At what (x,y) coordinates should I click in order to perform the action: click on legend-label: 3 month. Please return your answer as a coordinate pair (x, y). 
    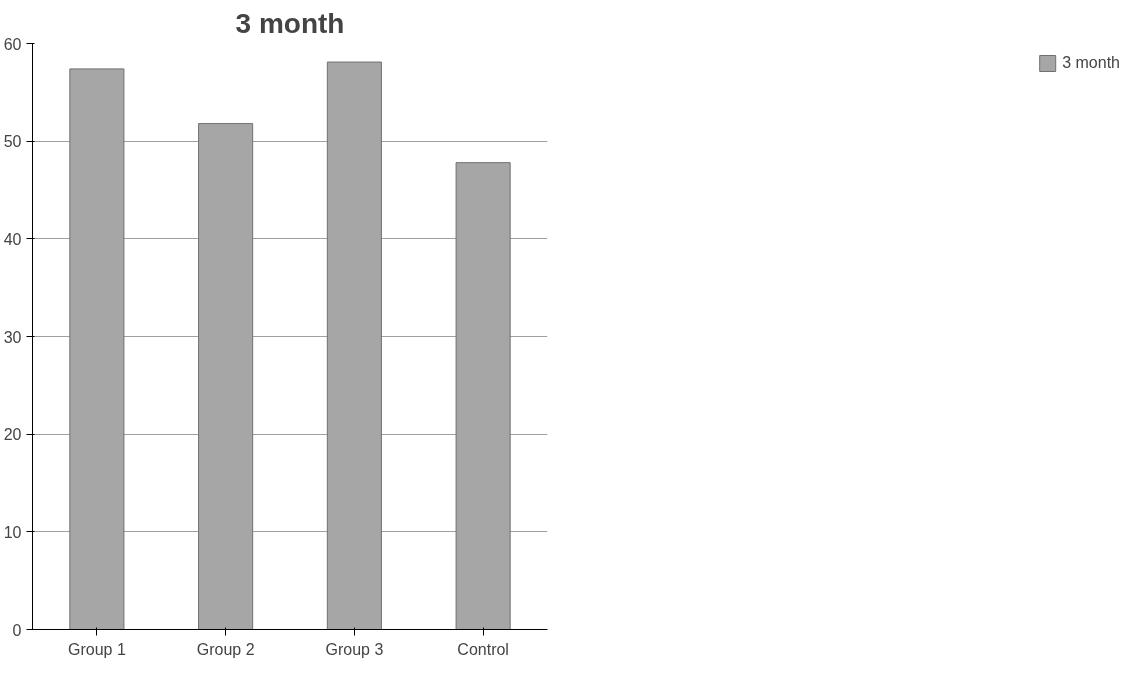
    Looking at the image, I should click on (1091, 63).